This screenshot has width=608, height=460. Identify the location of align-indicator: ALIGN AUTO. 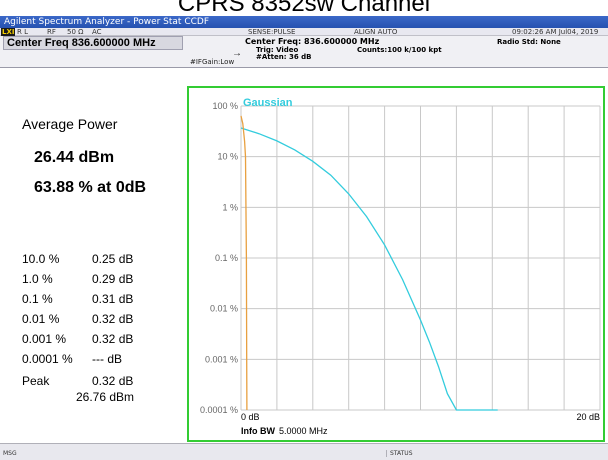
(376, 32).